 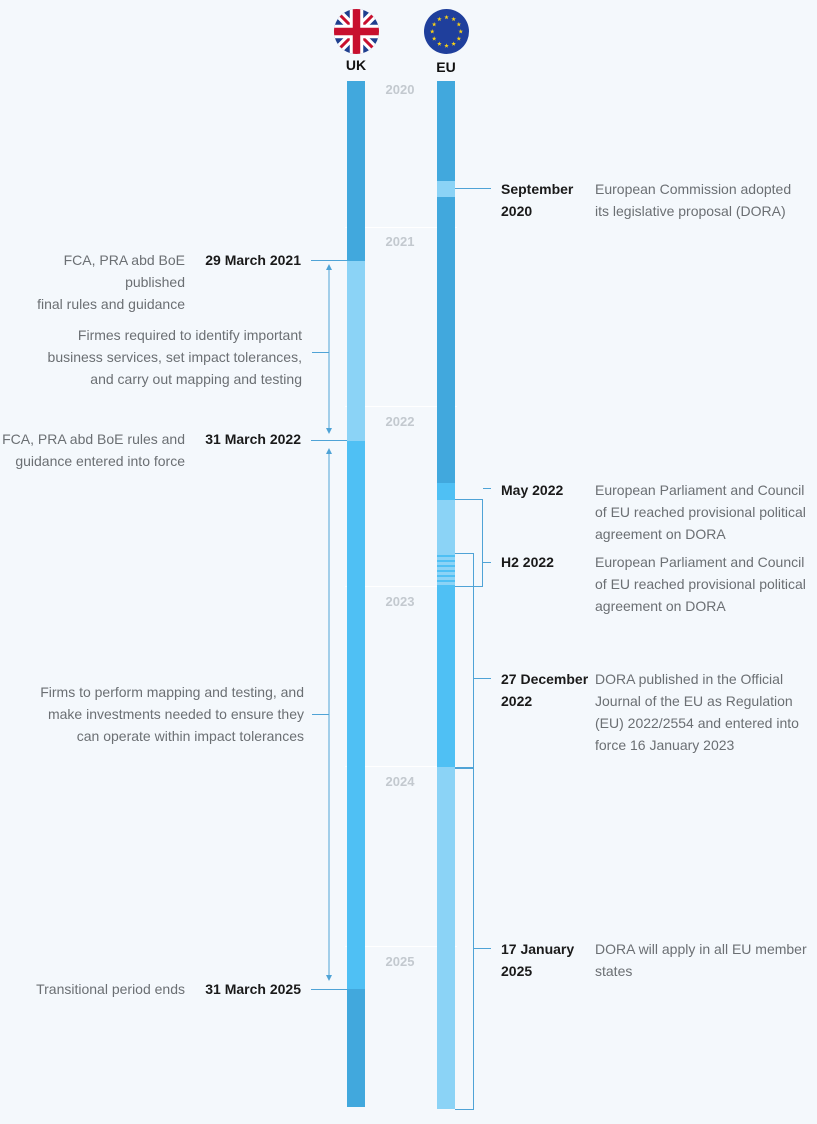 I want to click on year-label: 2020, so click(x=400, y=89).